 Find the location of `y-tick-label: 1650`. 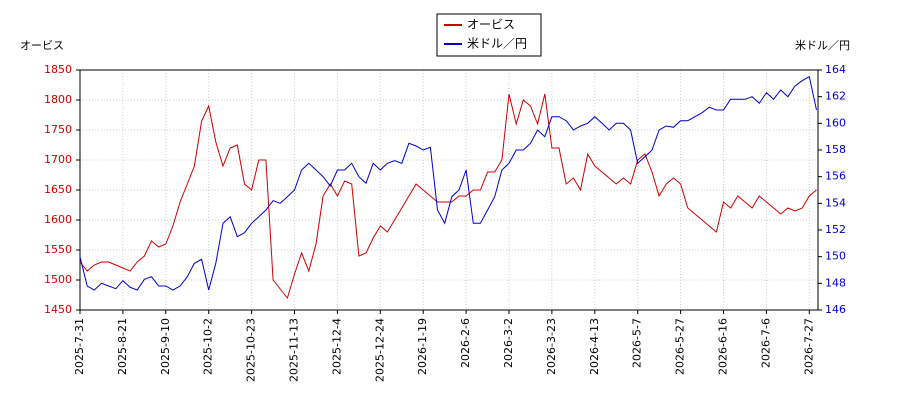

y-tick-label: 1650 is located at coordinates (58, 189).